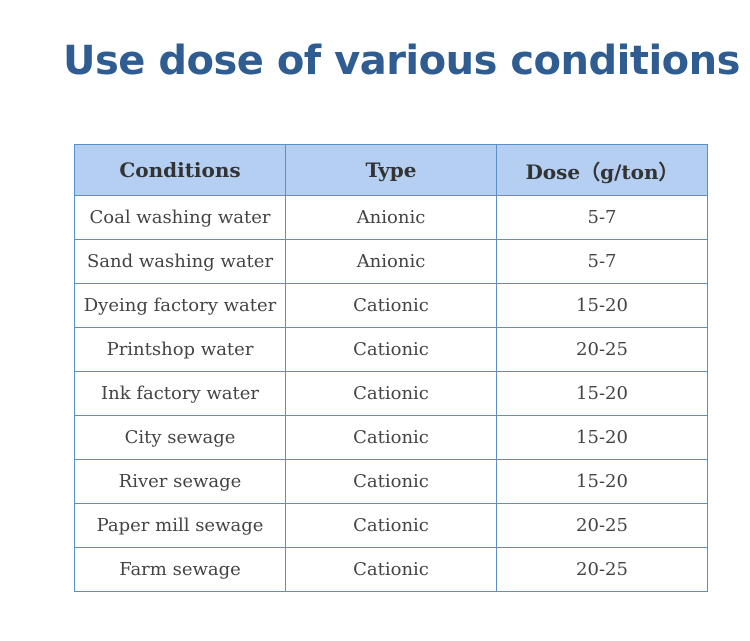  Describe the element at coordinates (401, 61) in the screenshot. I see `title: Use dose of various conditions` at that location.